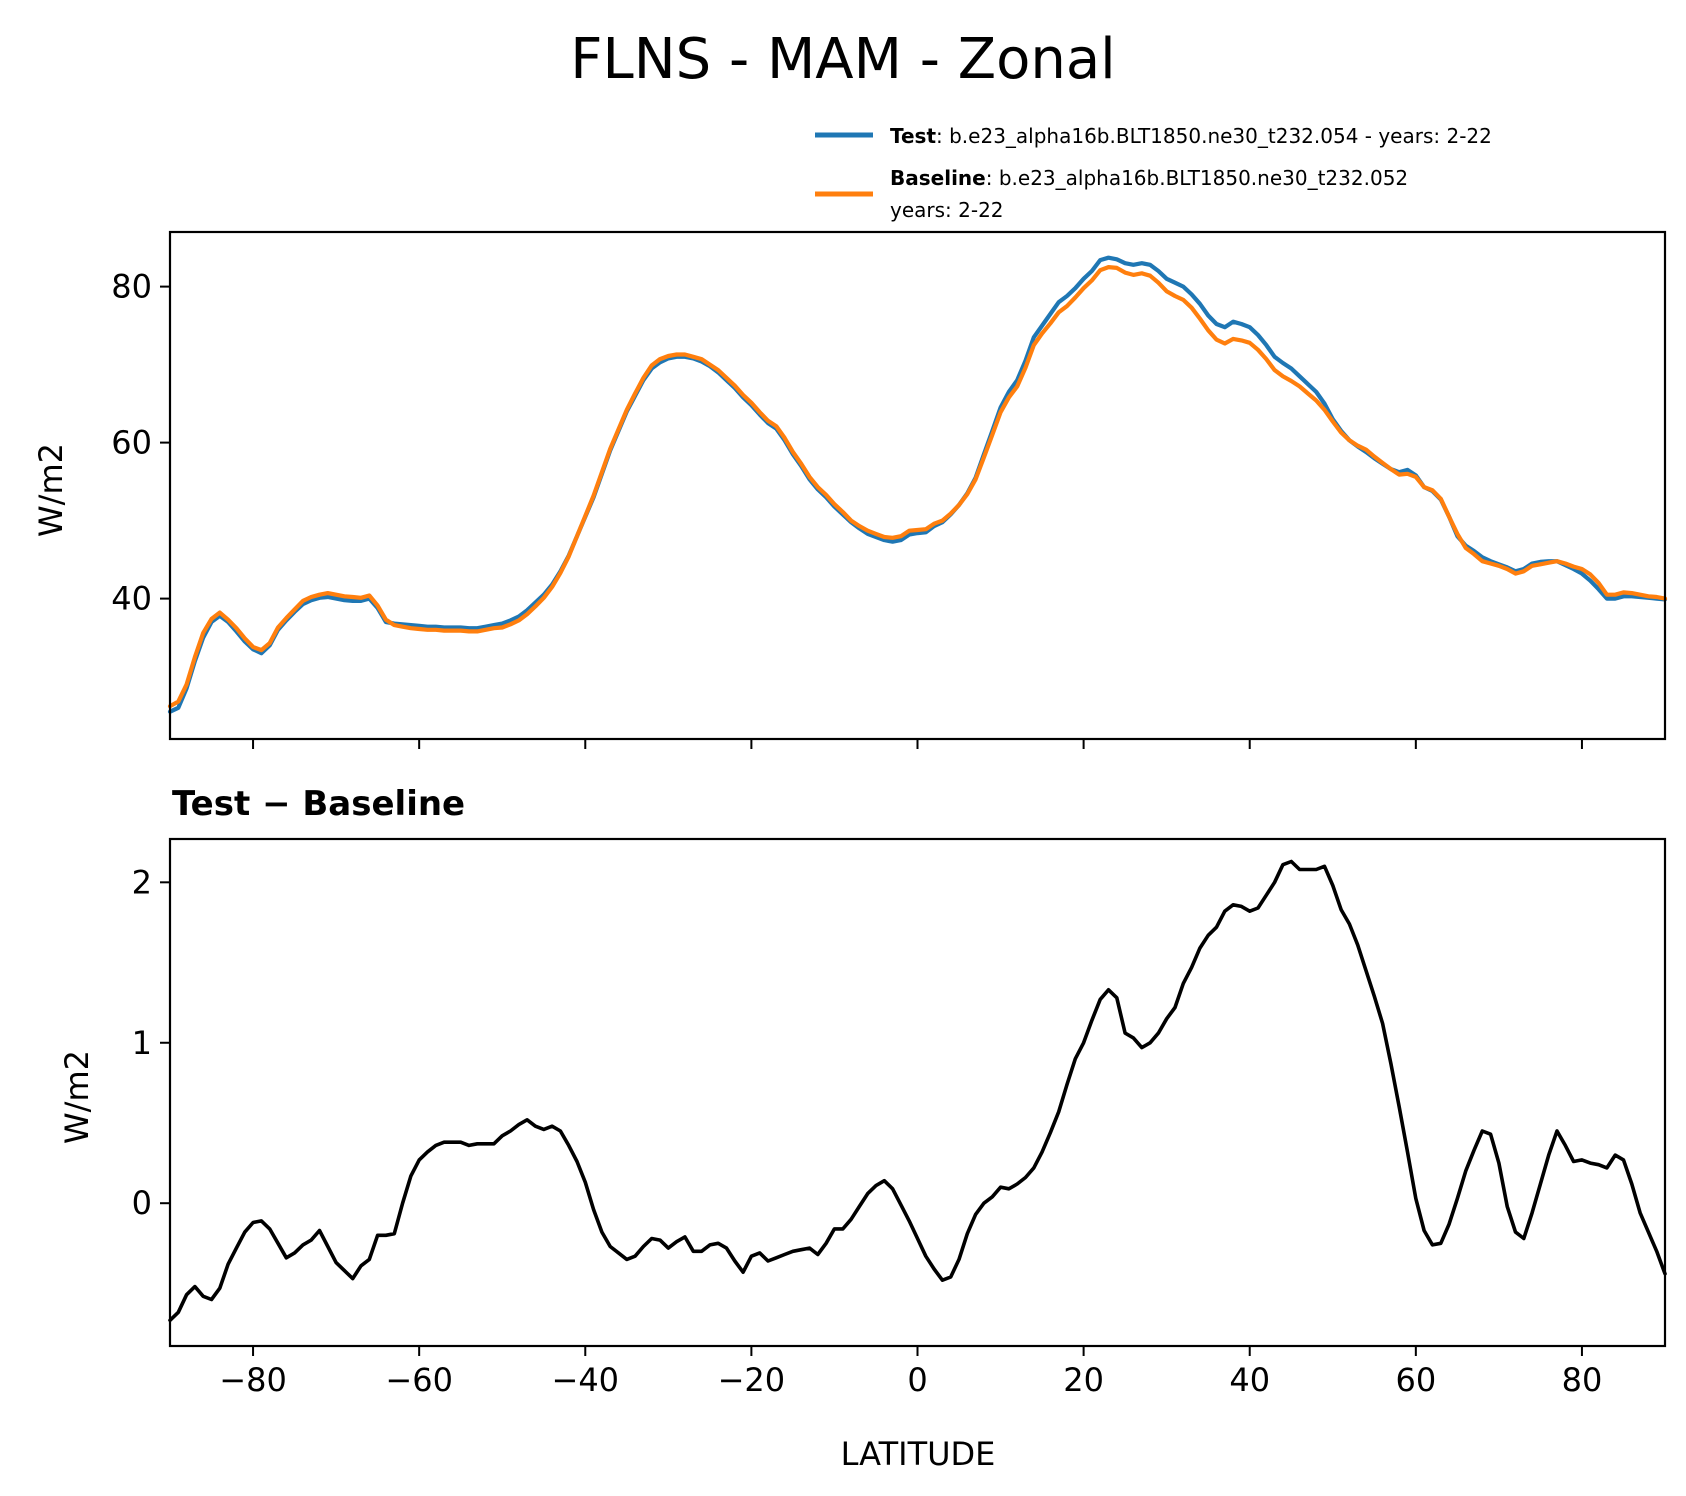  What do you see at coordinates (1415, 1380) in the screenshot?
I see `x-tick-label: 60` at bounding box center [1415, 1380].